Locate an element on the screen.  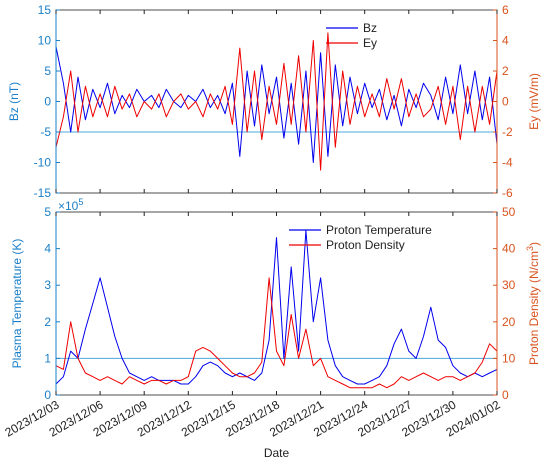
left-tick-label: 1 is located at coordinates (47, 358).